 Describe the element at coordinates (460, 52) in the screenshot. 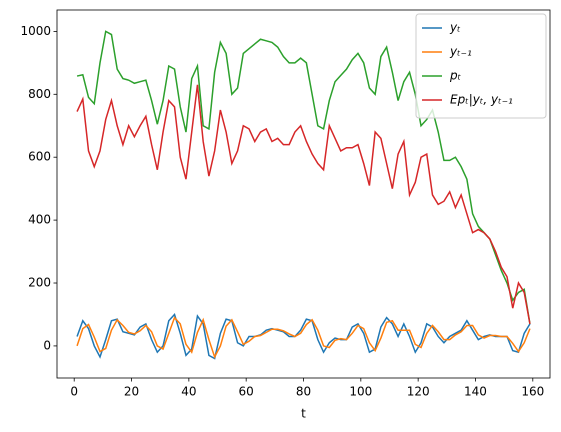

I see `legend-label: yₜ₋₁` at that location.